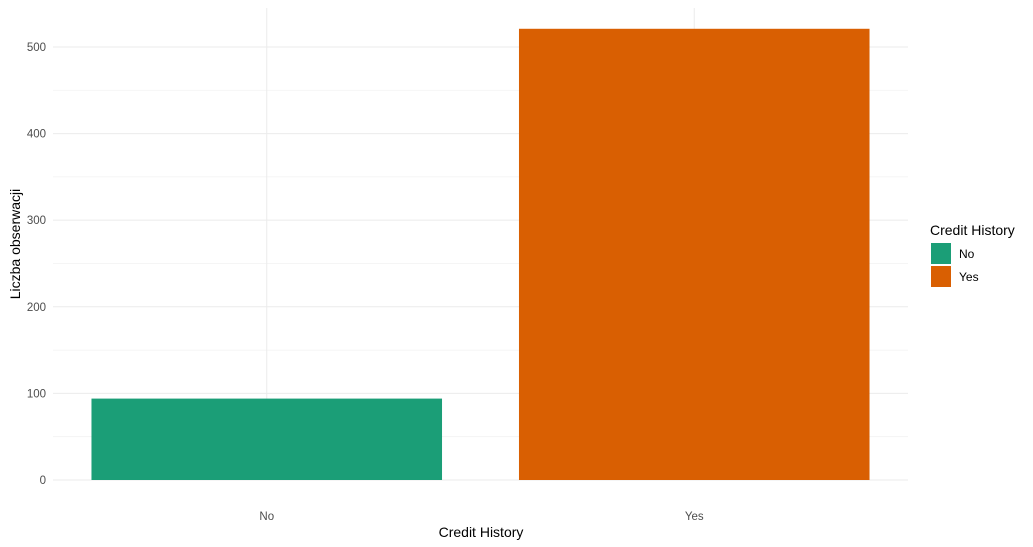 The image size is (1033, 547). What do you see at coordinates (481, 517) in the screenshot?
I see `x-axis-ticks: No Yes` at bounding box center [481, 517].